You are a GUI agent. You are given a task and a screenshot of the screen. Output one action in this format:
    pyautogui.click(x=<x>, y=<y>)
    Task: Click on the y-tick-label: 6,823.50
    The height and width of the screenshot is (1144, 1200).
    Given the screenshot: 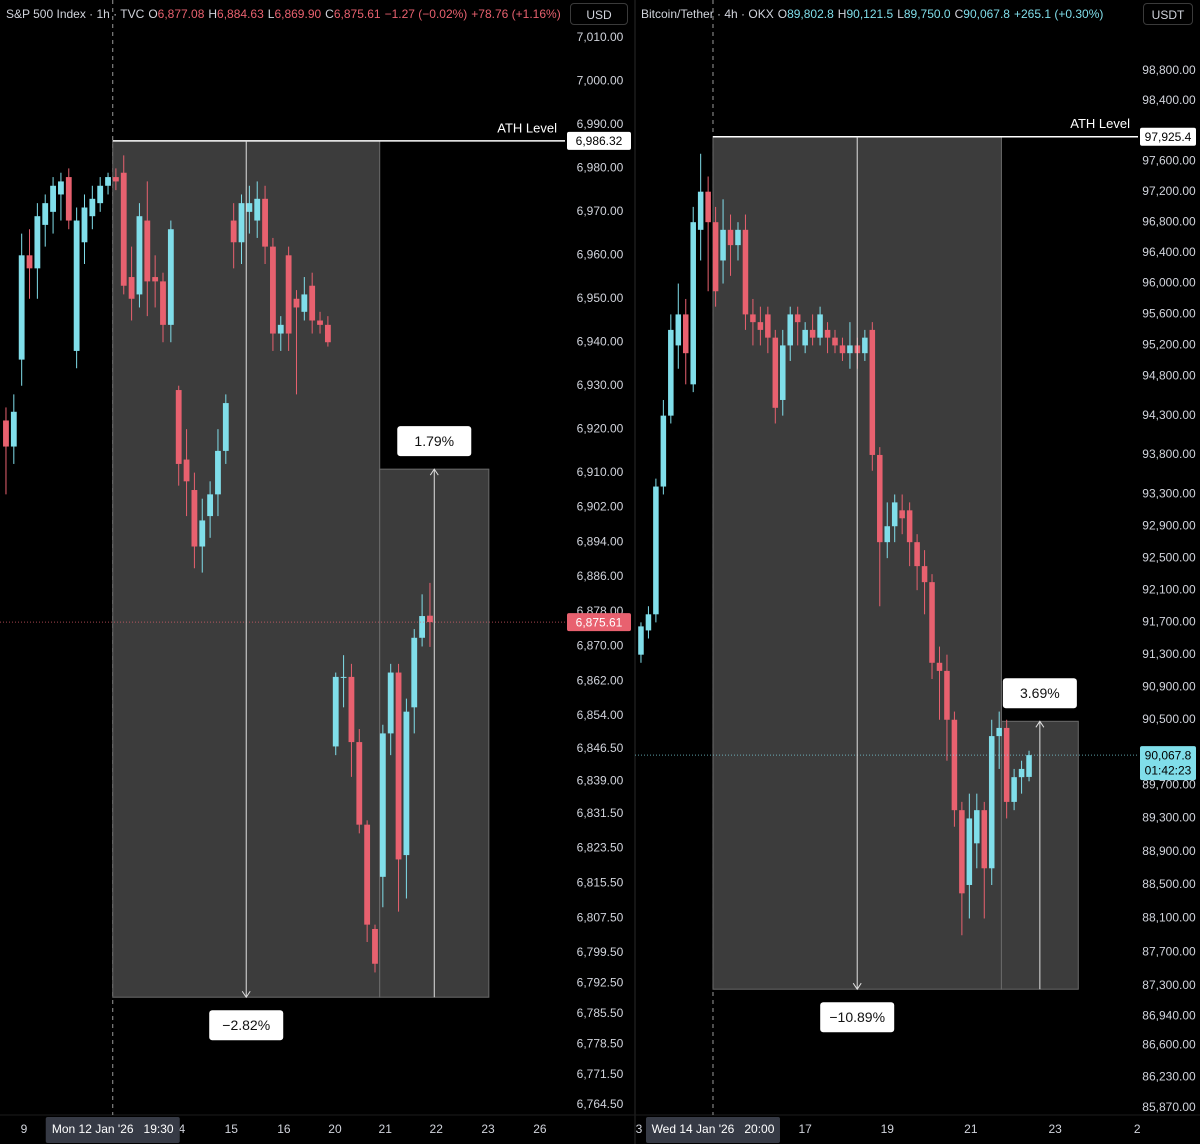 What is the action you would take?
    pyautogui.click(x=600, y=848)
    